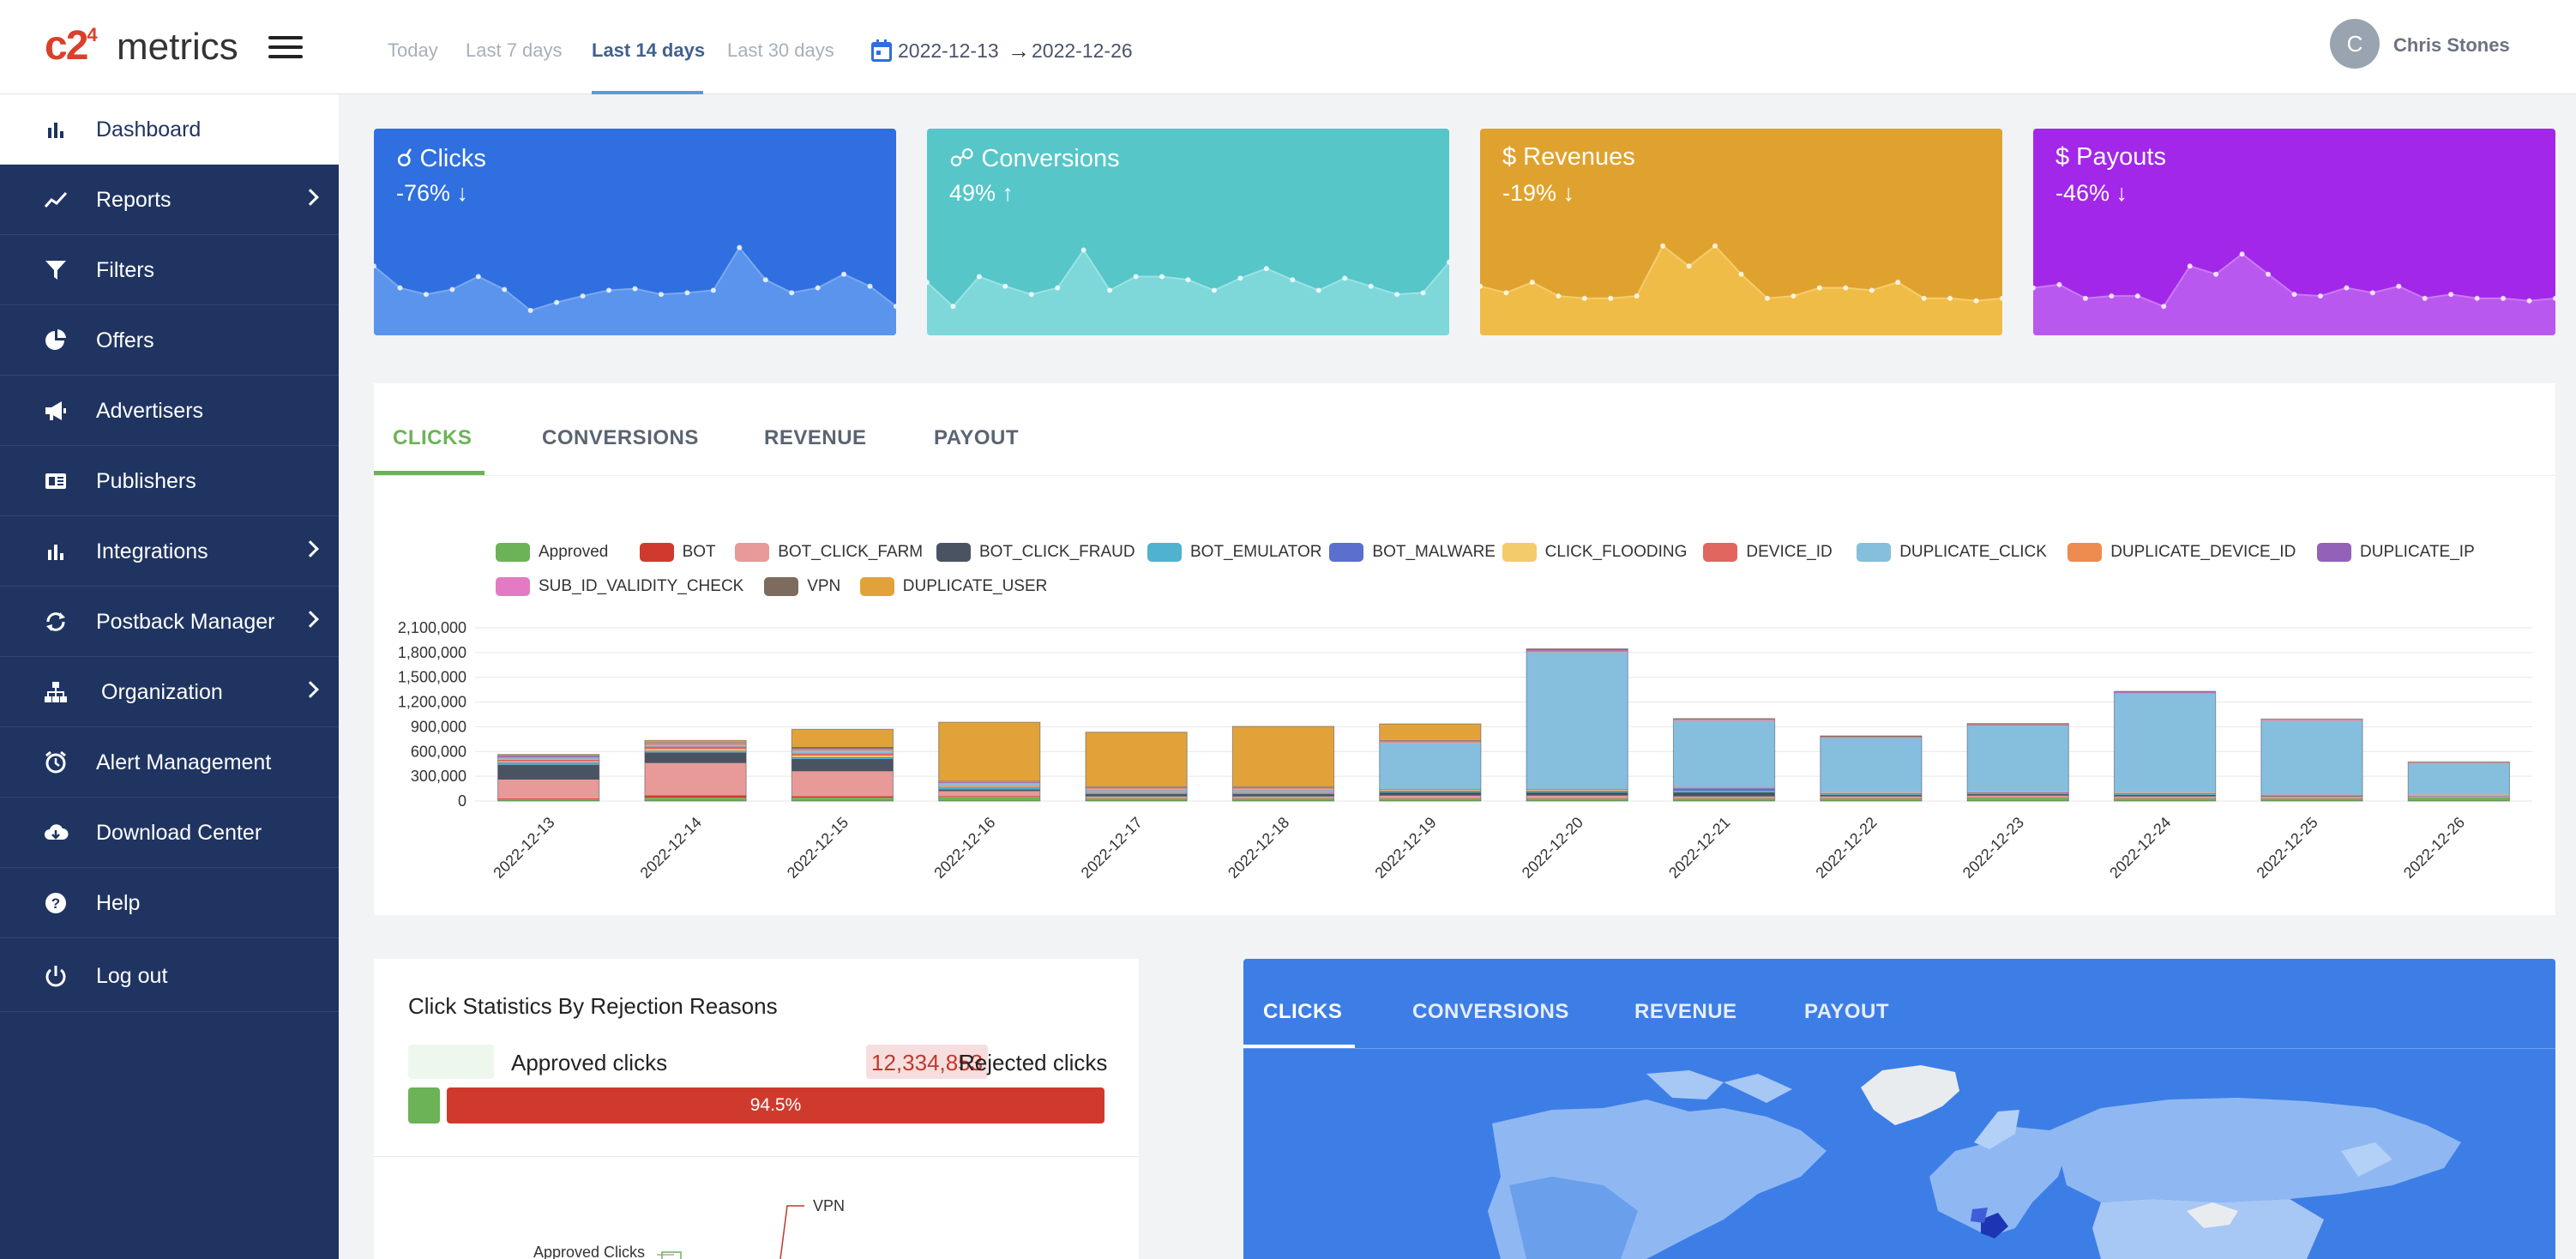 The width and height of the screenshot is (2576, 1259). I want to click on sidebar-item-publishers: Publishers, so click(169, 481).